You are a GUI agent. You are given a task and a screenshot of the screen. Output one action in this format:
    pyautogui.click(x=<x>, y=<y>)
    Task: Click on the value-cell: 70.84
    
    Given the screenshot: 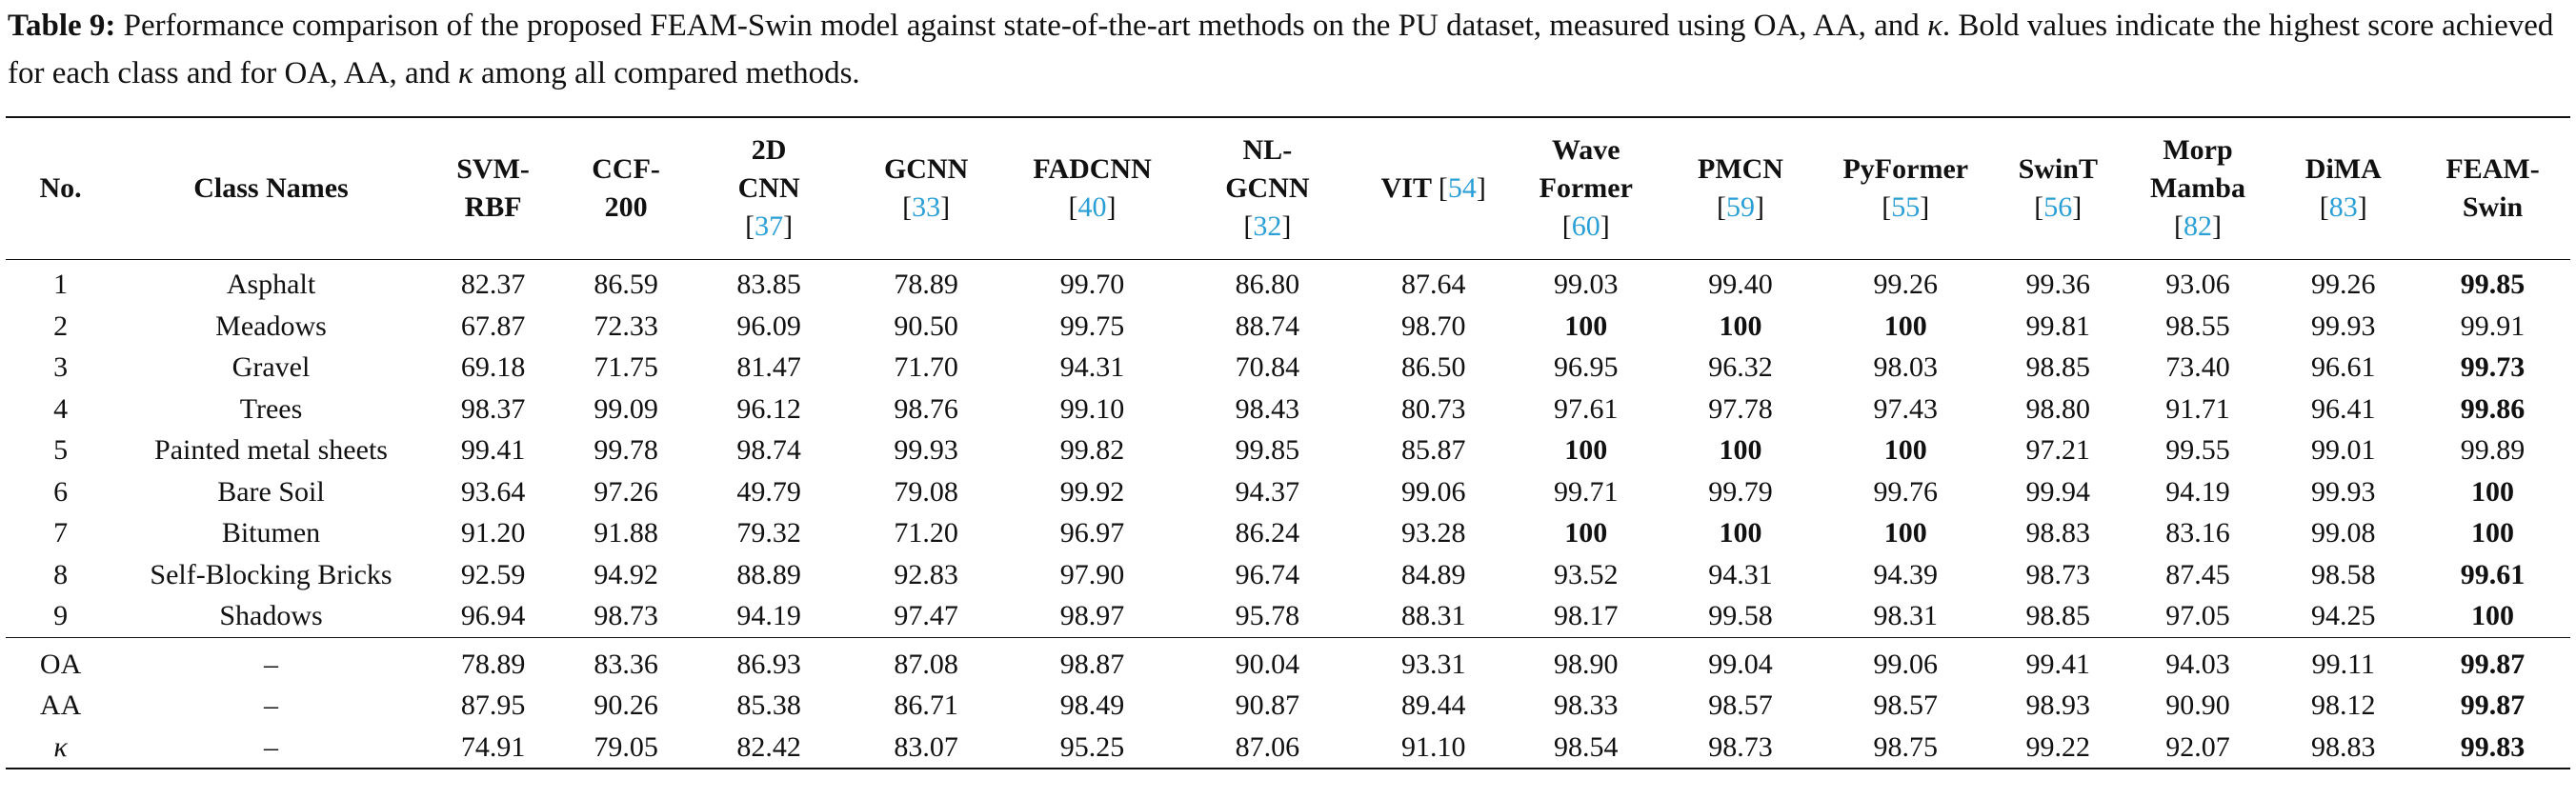 What is the action you would take?
    pyautogui.click(x=1267, y=367)
    